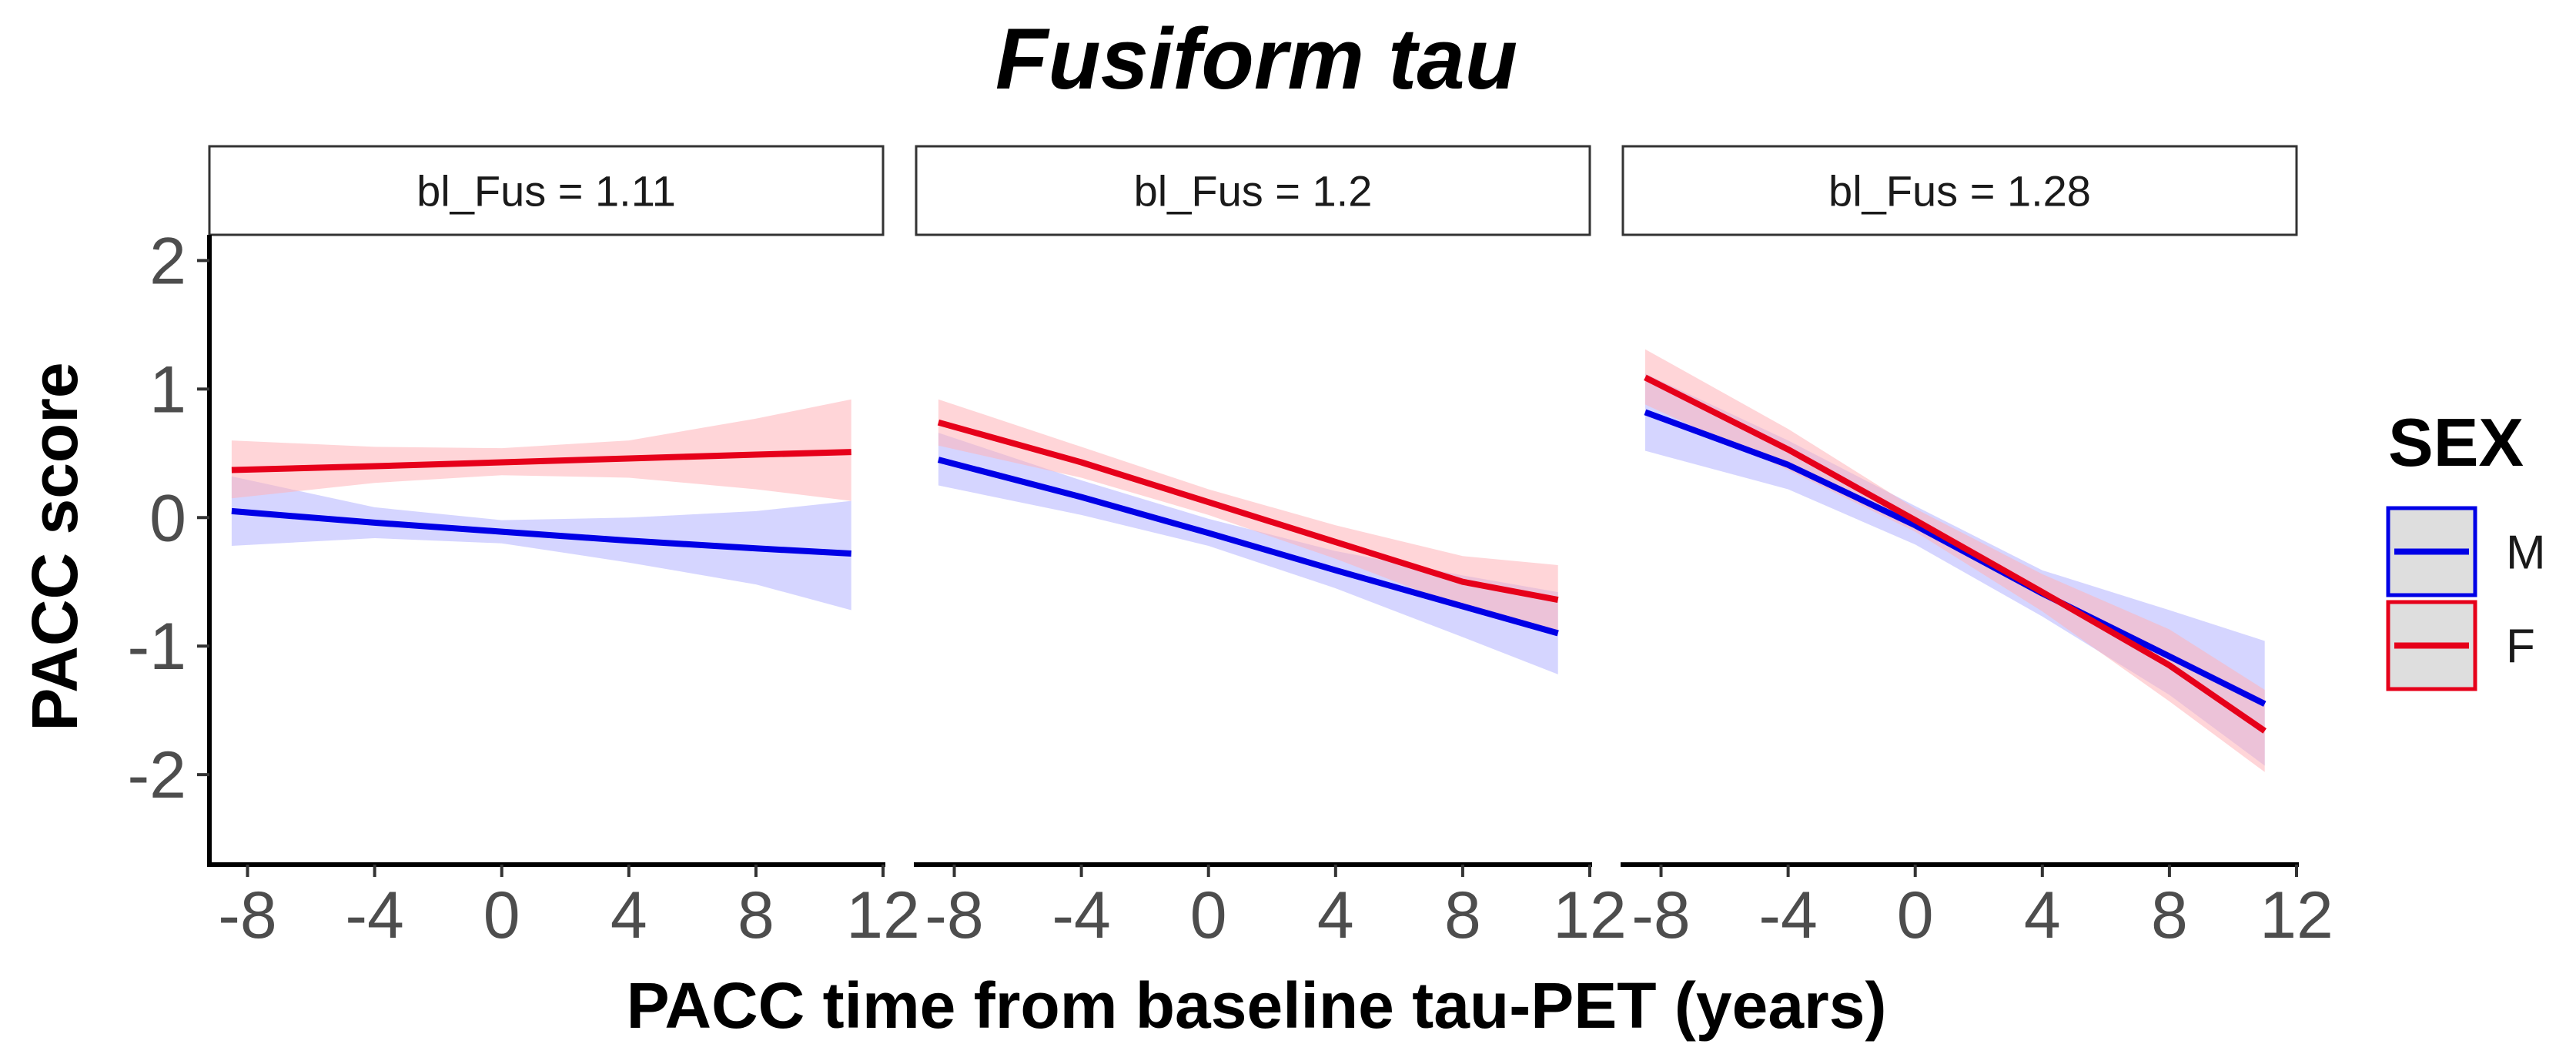 The image size is (2576, 1064). Describe the element at coordinates (1257, 1006) in the screenshot. I see `x-axis-title: PACC time from baseline tau-PET (years)` at that location.